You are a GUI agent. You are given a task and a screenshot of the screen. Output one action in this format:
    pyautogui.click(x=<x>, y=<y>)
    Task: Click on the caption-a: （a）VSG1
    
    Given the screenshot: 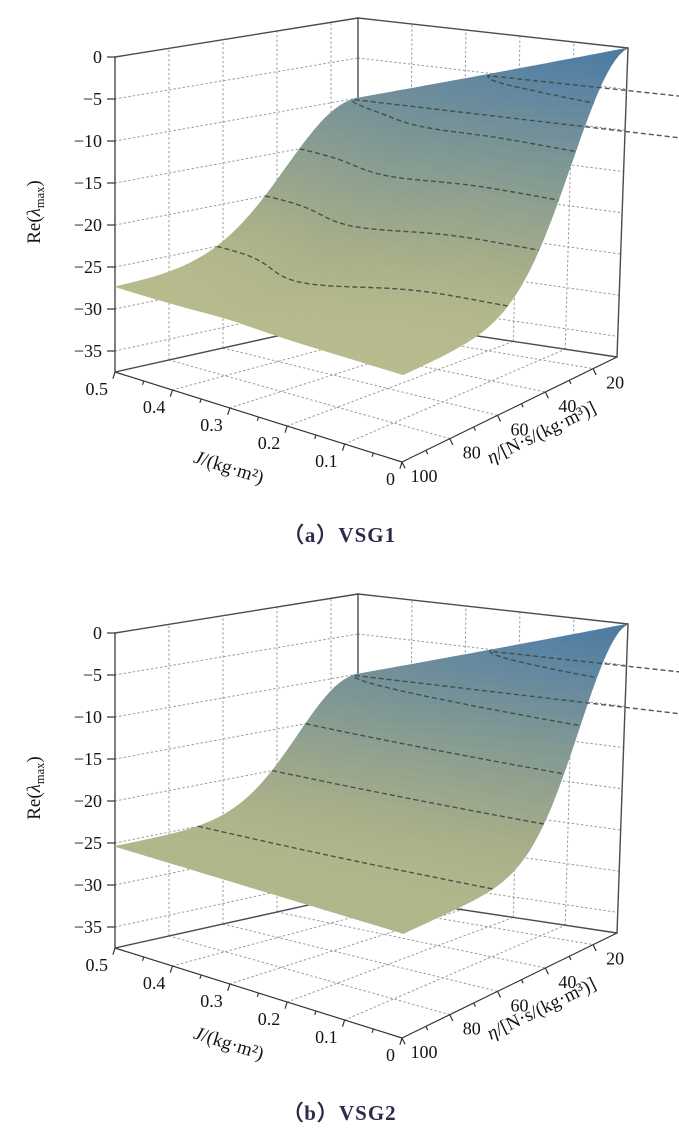 What is the action you would take?
    pyautogui.click(x=339, y=534)
    